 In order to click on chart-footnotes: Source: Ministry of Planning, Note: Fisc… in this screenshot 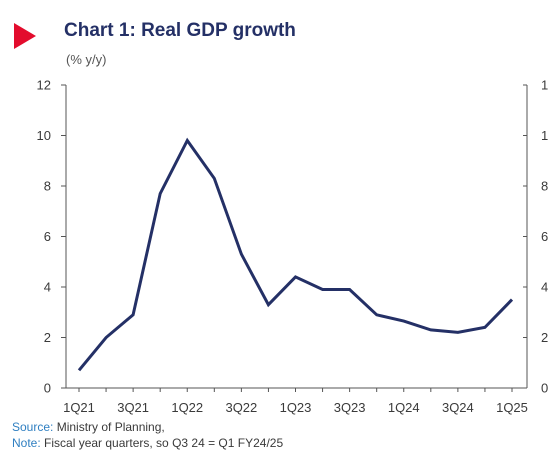, I will do `click(147, 435)`.